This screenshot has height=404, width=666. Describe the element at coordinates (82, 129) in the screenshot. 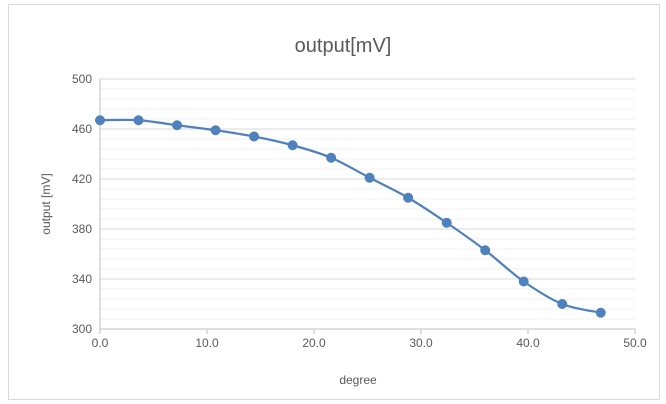

I see `y-tick-label: 460` at that location.